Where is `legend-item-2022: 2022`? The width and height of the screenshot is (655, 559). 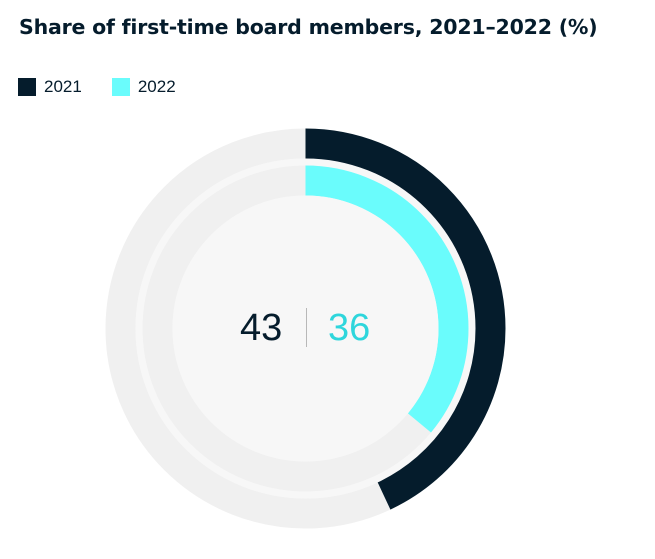 legend-item-2022: 2022 is located at coordinates (143, 87).